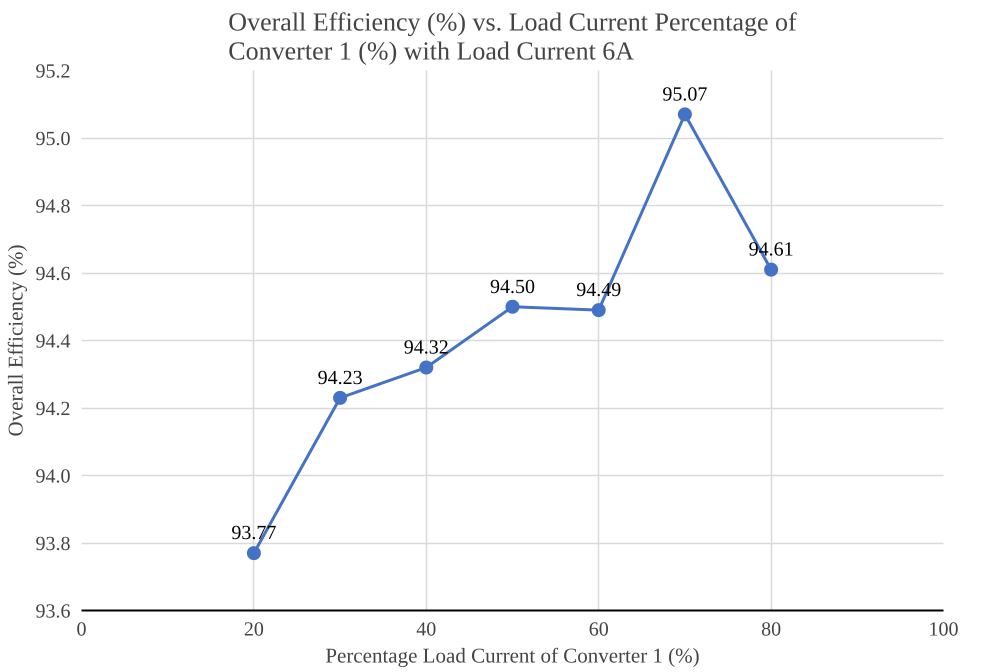 The image size is (985, 672). Describe the element at coordinates (943, 629) in the screenshot. I see `x-tick-label: 100` at that location.